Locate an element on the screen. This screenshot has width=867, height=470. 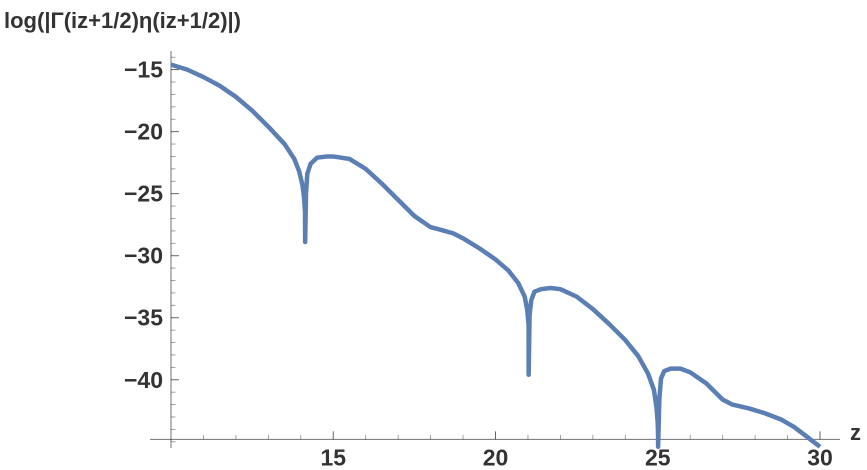
y-axis-title: log(|Γ(iz+1/2)η(iz+1/2)|) is located at coordinates (122, 20).